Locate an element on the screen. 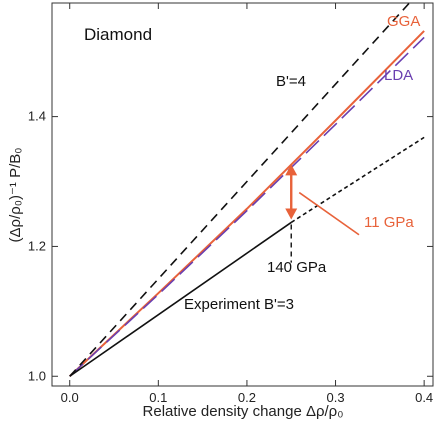 This screenshot has width=436, height=425. label-11gpa: 11 GPa is located at coordinates (389, 222).